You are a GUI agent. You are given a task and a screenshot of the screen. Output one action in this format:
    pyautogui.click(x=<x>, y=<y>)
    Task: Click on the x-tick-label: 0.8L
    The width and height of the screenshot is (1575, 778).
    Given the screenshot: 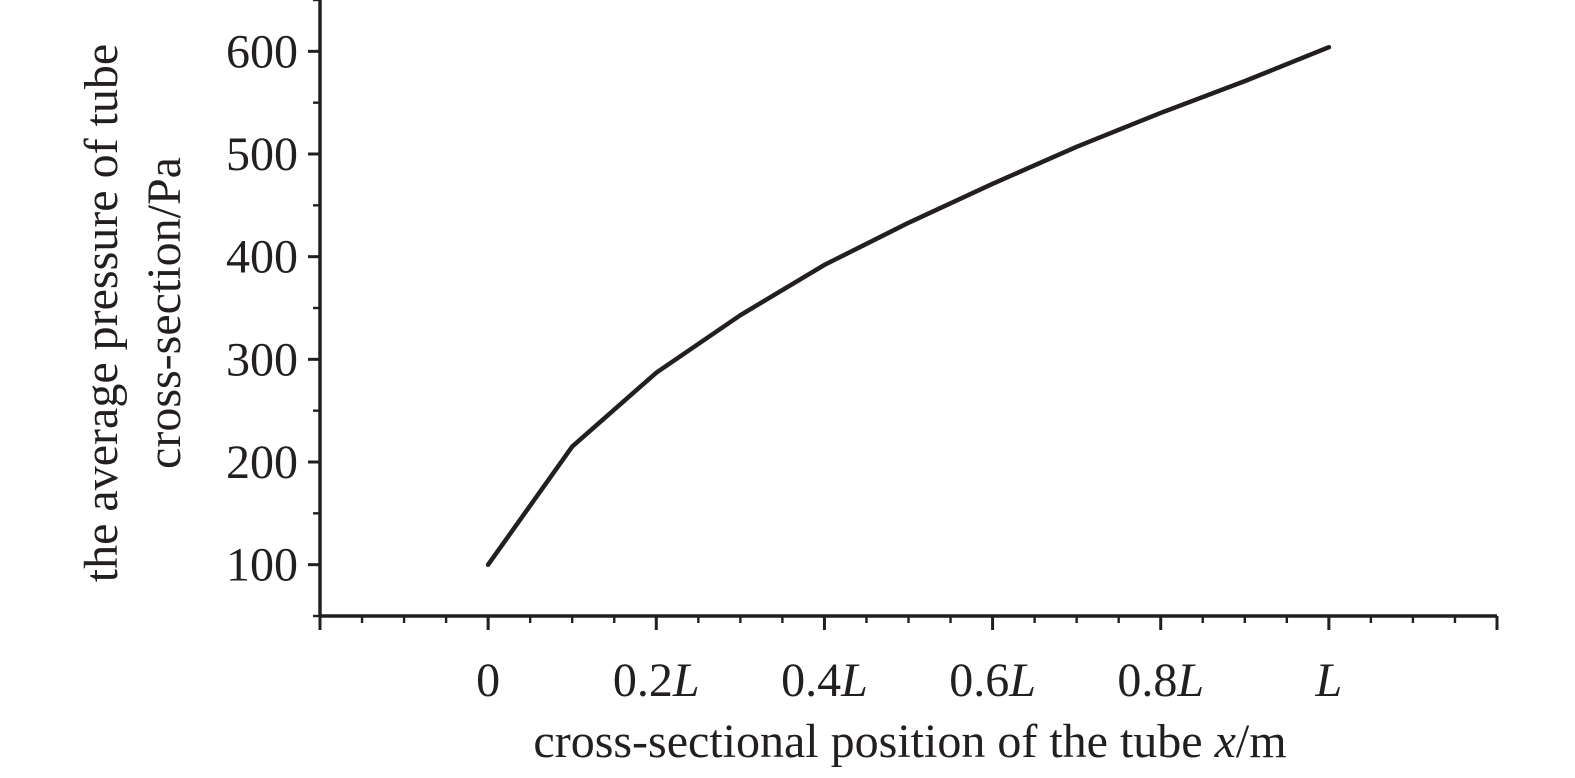 What is the action you would take?
    pyautogui.click(x=1160, y=680)
    